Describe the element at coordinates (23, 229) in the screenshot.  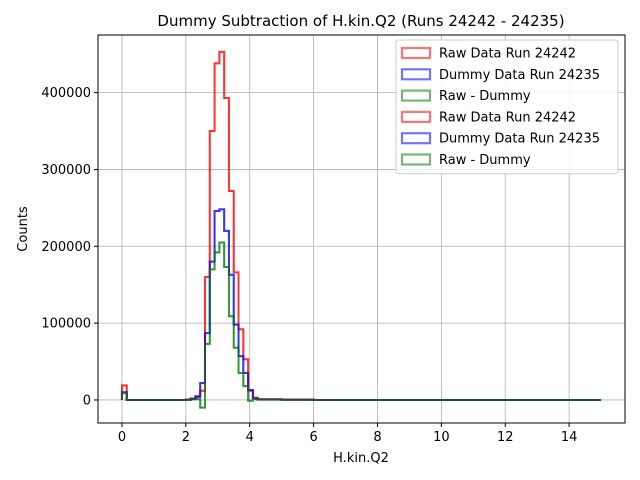
I see `y-axis-label: Counts` at that location.